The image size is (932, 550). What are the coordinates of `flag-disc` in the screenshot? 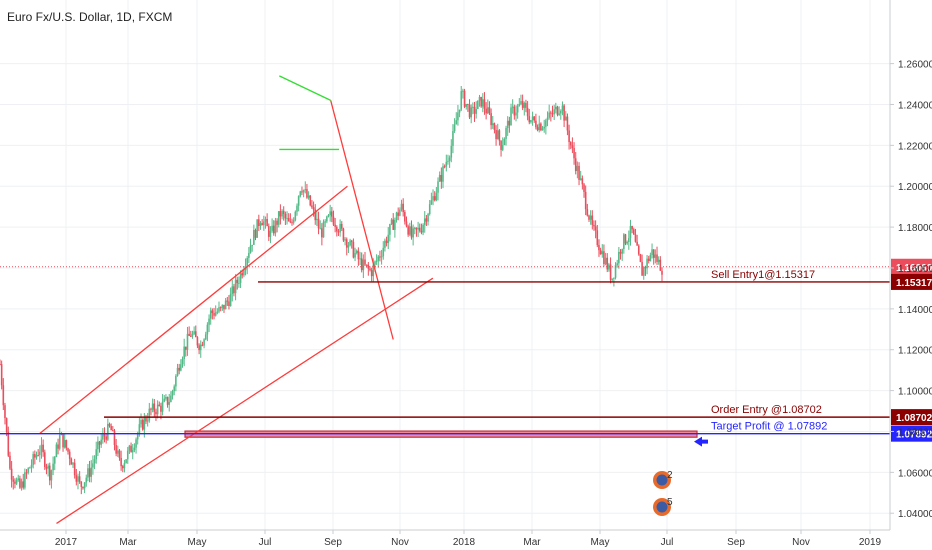 It's located at (662, 507).